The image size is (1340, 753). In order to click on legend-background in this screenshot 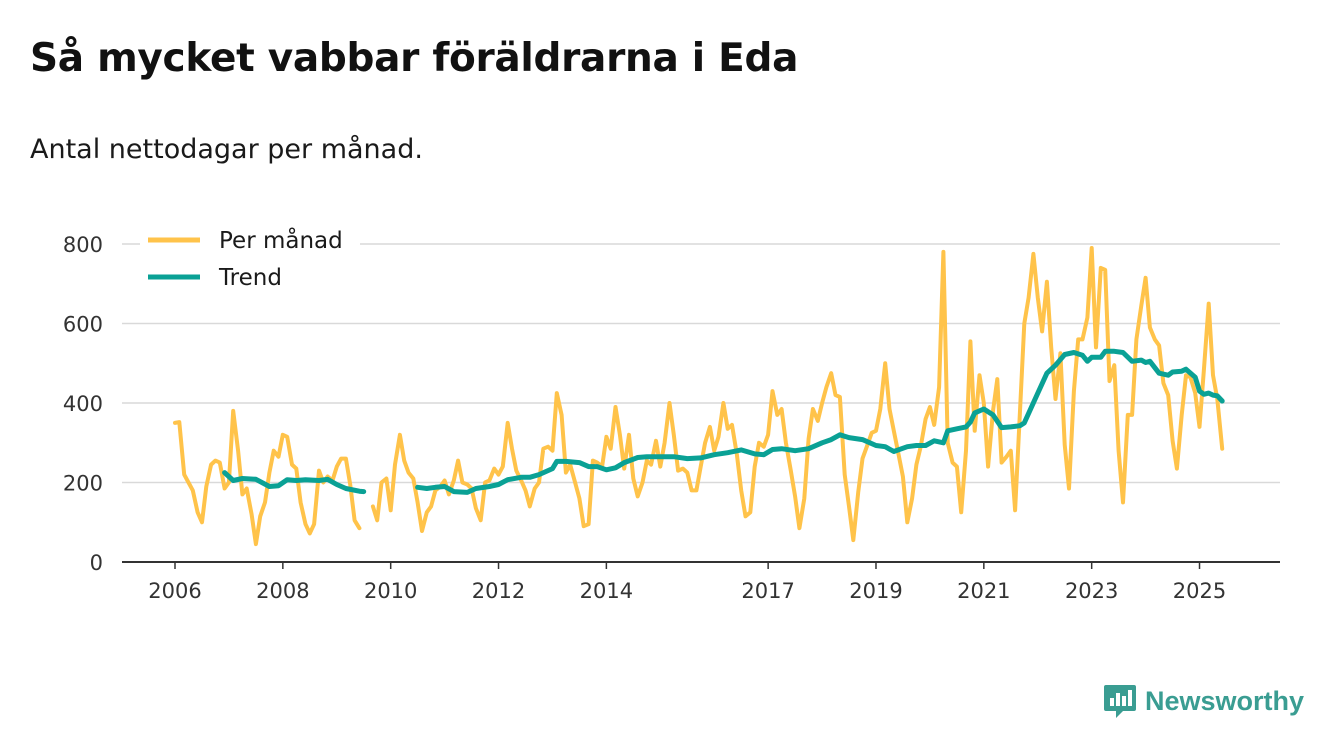, I will do `click(250, 260)`.